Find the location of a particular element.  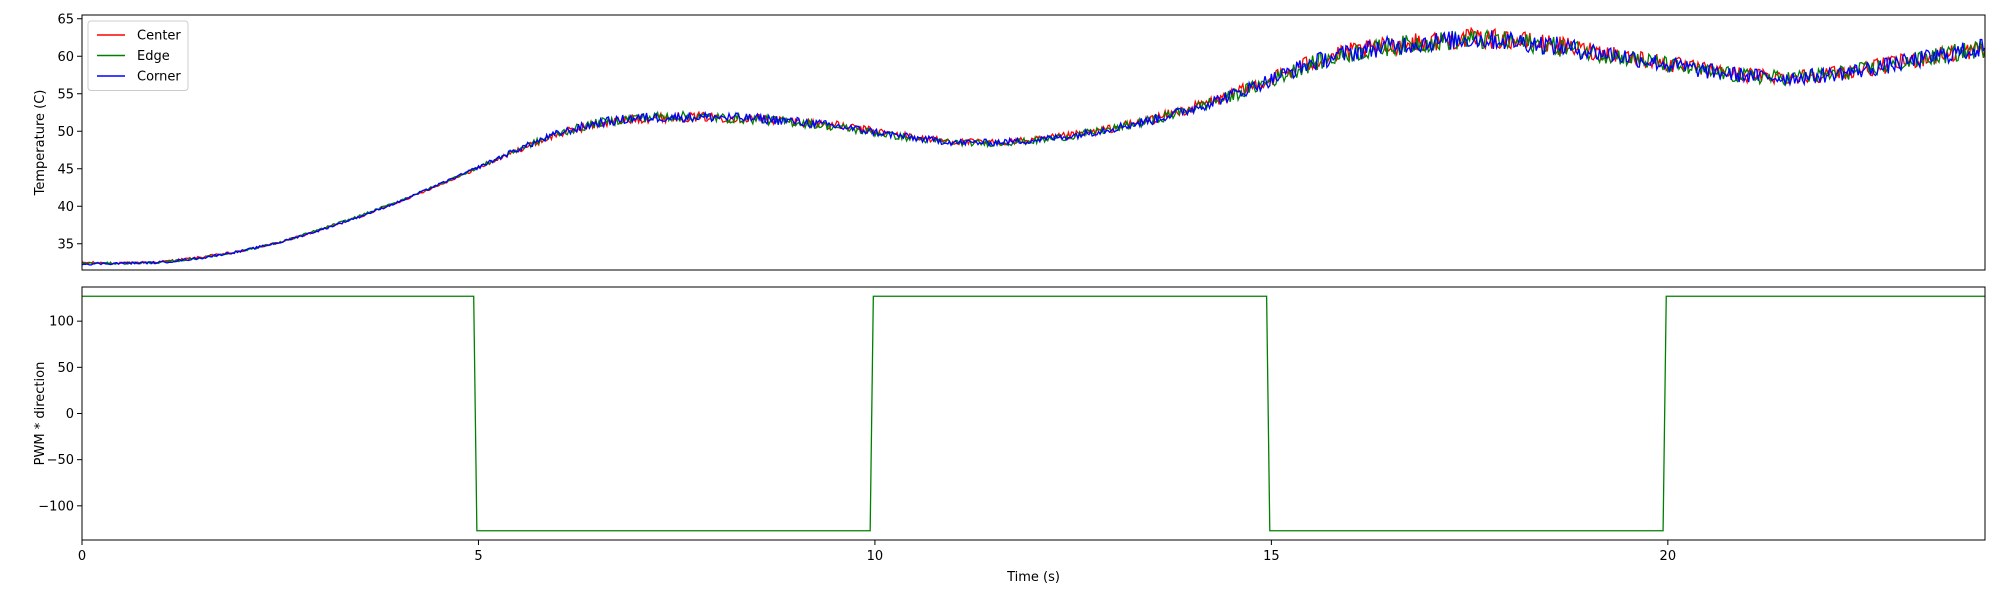

y-tick-label: 55 is located at coordinates (65, 94).